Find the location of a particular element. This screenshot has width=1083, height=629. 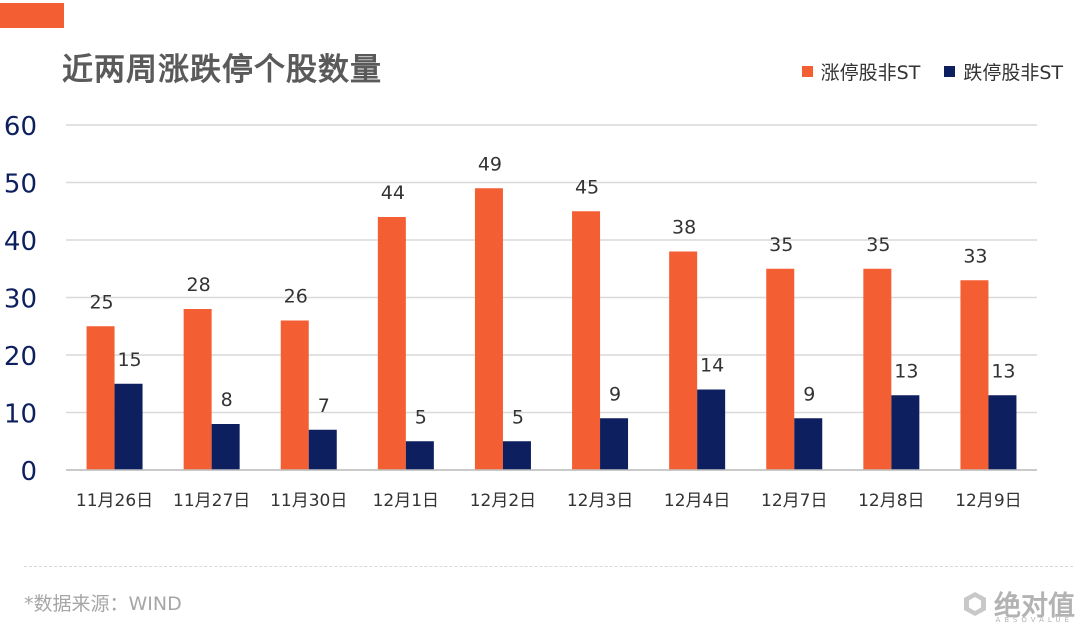

legend: 涨停股非ST 跌停股非ST is located at coordinates (932, 71).